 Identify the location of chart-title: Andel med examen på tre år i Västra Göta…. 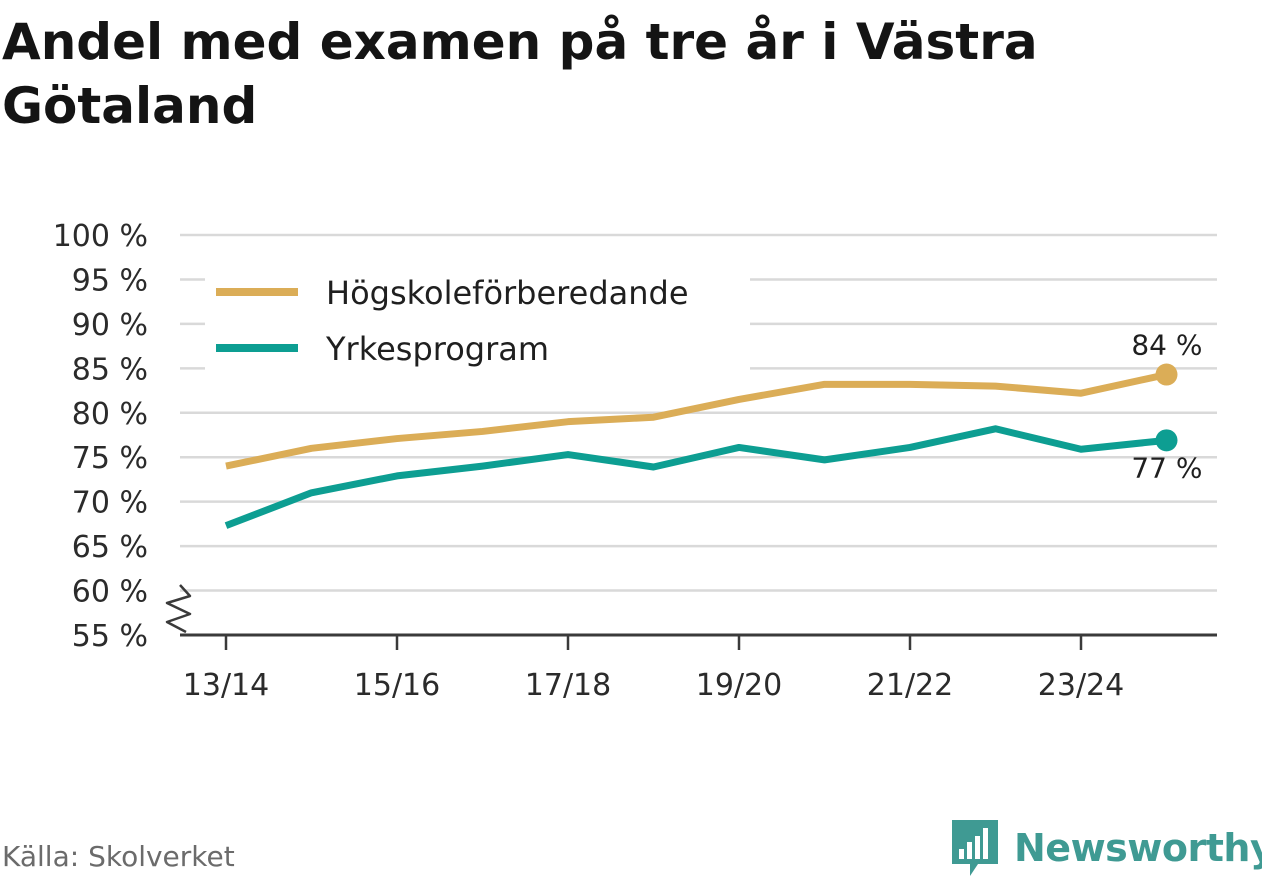
(520, 74).